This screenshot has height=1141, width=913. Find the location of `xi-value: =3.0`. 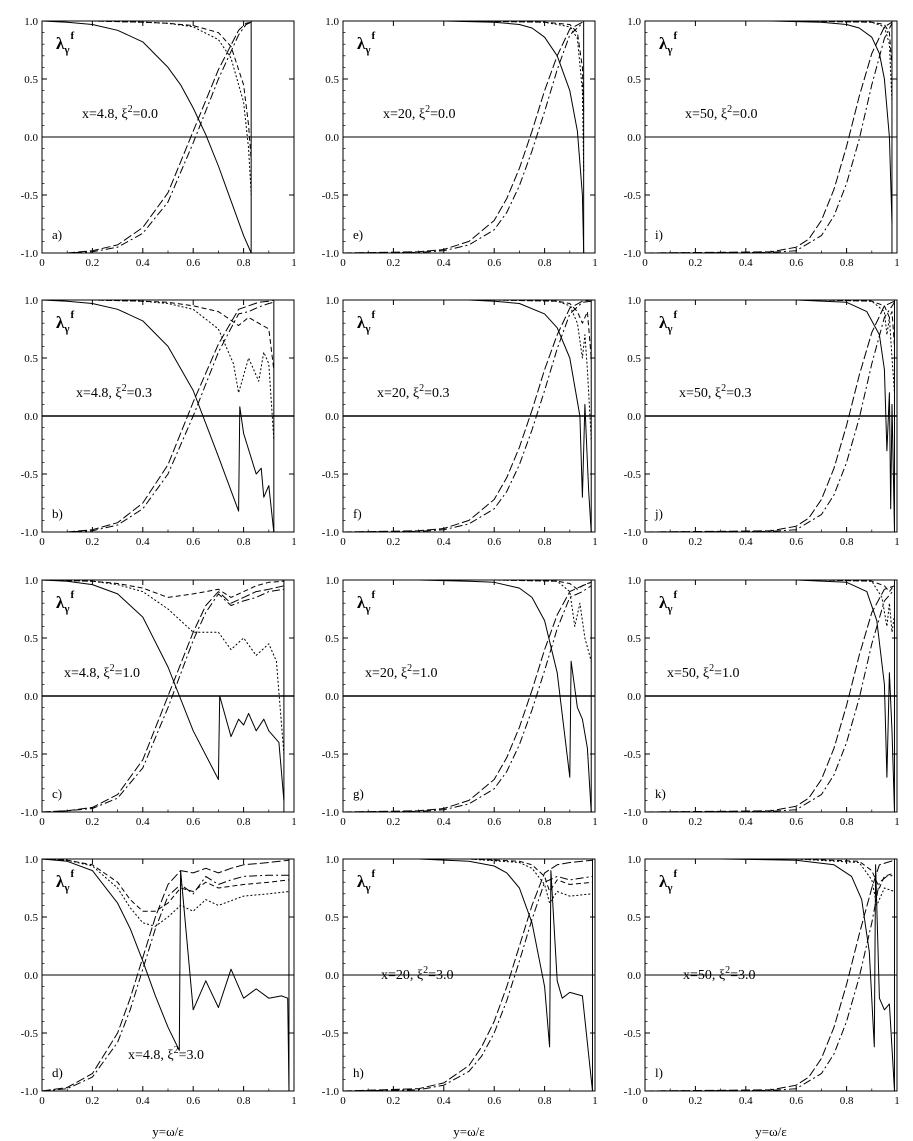

xi-value: =3.0 is located at coordinates (440, 975).